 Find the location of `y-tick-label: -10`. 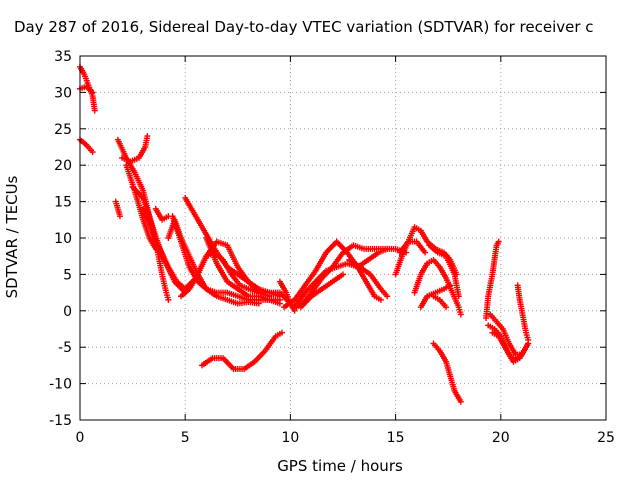

y-tick-label: -10 is located at coordinates (60, 385).